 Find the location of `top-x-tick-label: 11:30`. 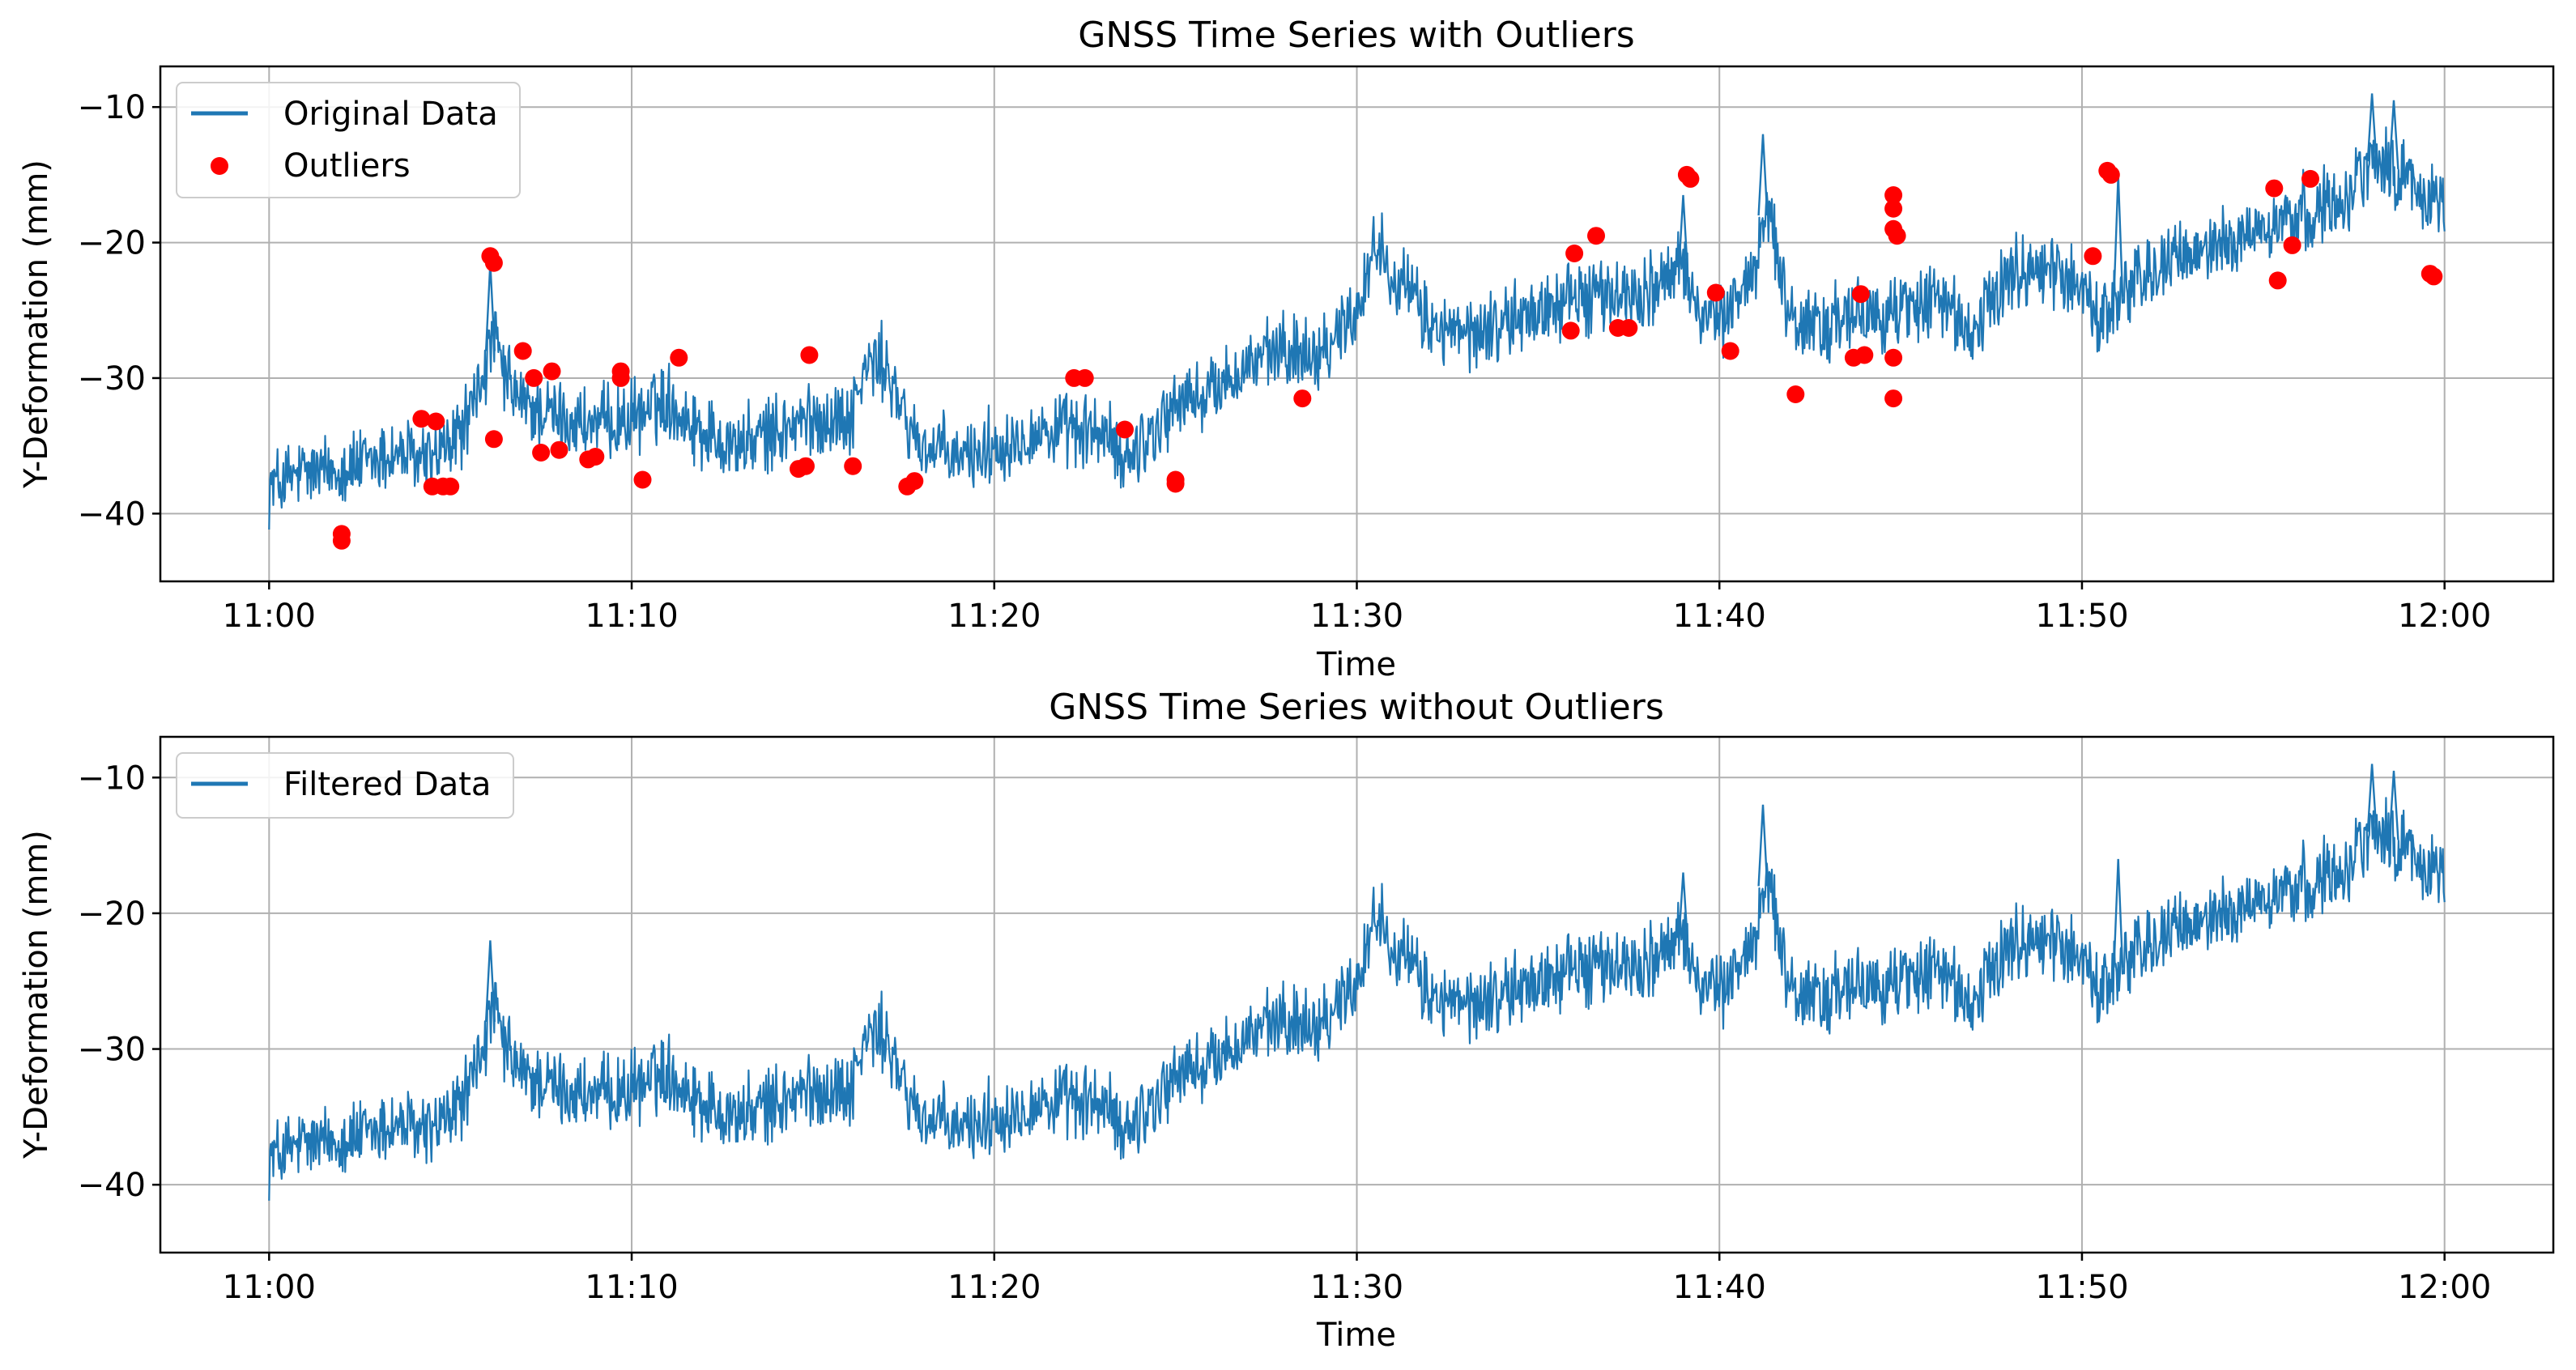

top-x-tick-label: 11:30 is located at coordinates (1356, 617).